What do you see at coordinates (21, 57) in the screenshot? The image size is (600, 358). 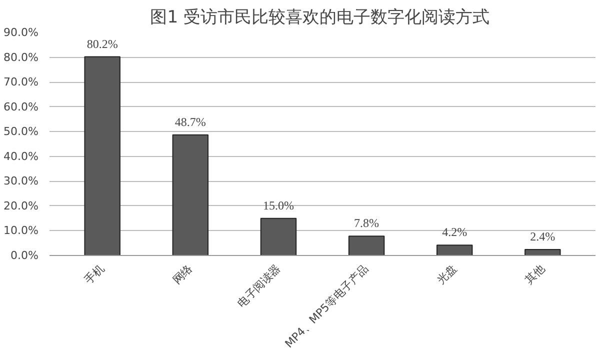 I see `y-tick-label: 80.0%` at bounding box center [21, 57].